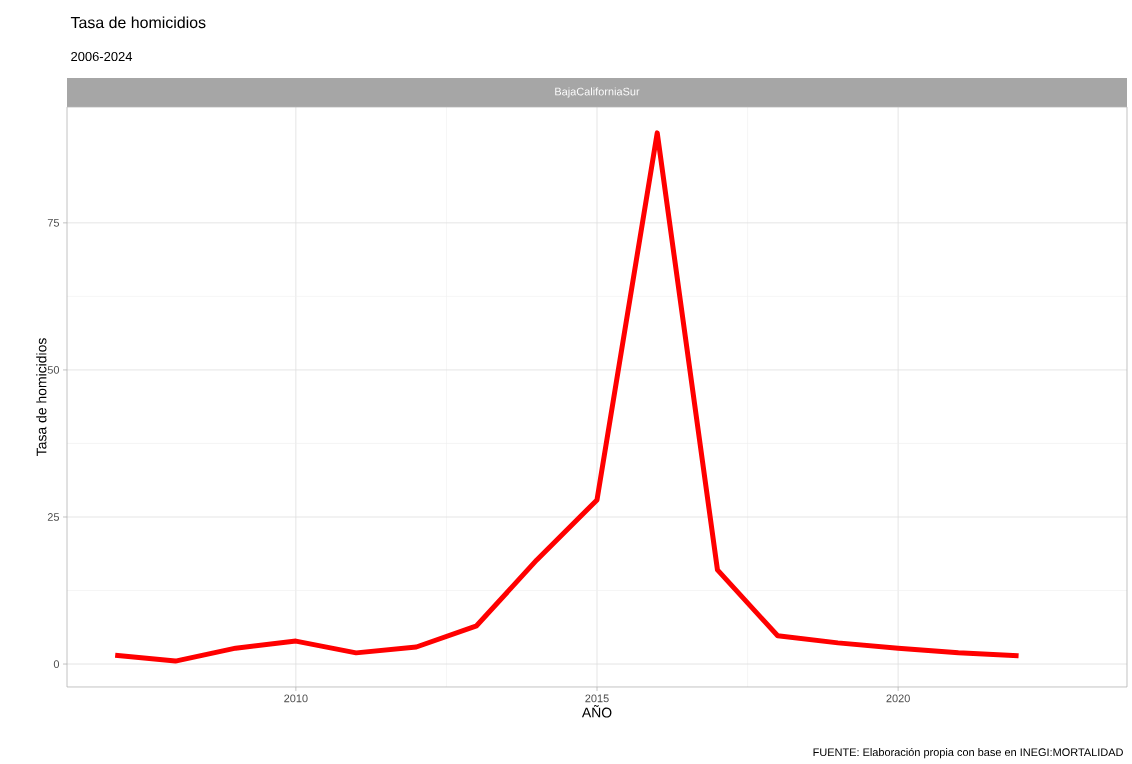 The width and height of the screenshot is (1132, 764). I want to click on x-axis-title: AÑO, so click(596, 711).